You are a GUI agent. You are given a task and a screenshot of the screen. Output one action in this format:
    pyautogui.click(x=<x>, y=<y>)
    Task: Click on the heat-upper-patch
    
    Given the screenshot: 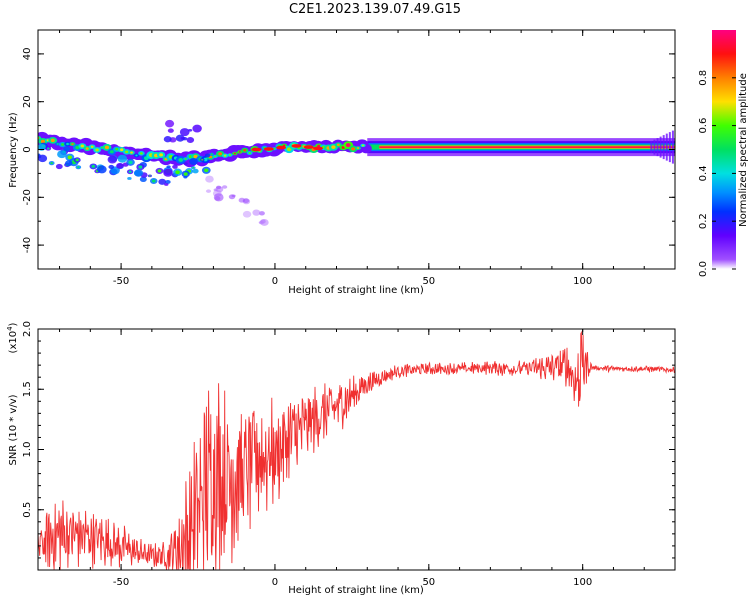 What is the action you would take?
    pyautogui.click(x=182, y=131)
    